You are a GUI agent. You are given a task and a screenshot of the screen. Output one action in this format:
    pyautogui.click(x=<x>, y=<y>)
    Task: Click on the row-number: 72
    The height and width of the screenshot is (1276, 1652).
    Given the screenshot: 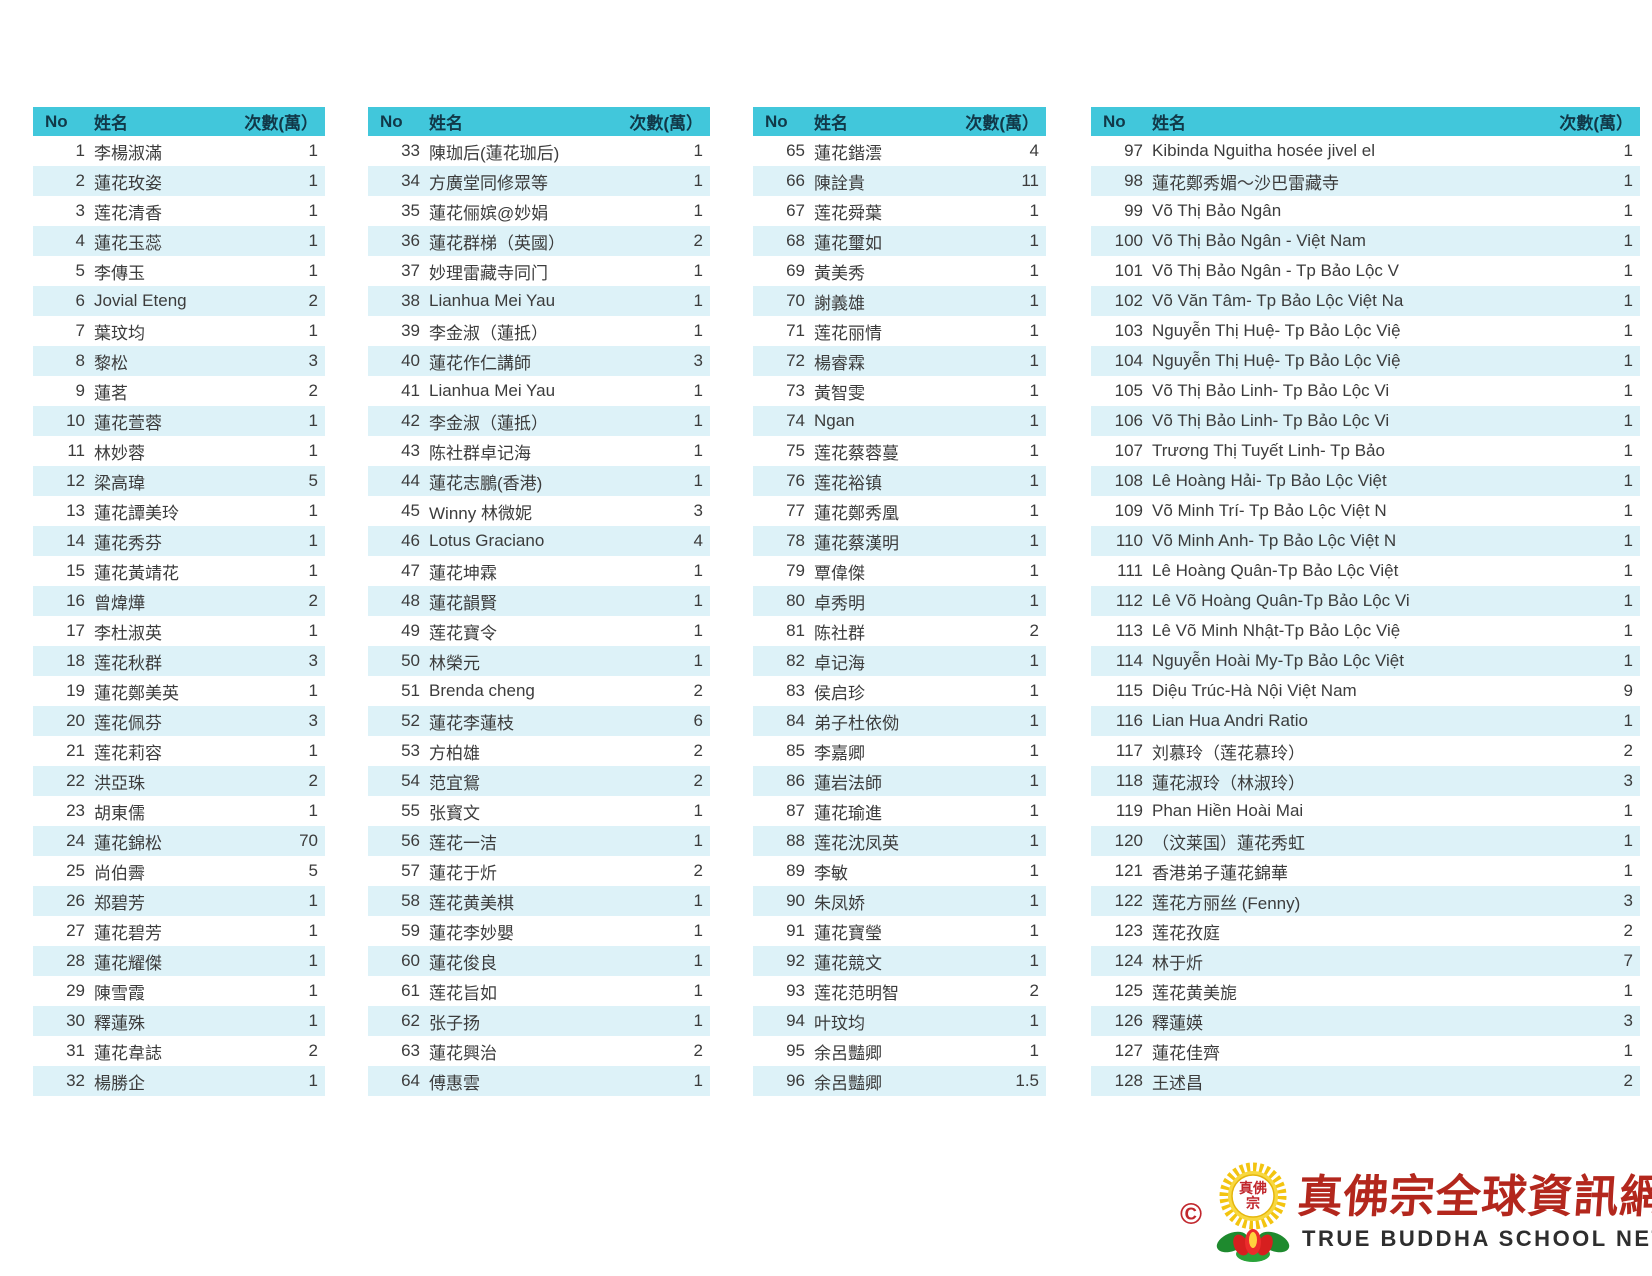 What is the action you would take?
    pyautogui.click(x=795, y=360)
    